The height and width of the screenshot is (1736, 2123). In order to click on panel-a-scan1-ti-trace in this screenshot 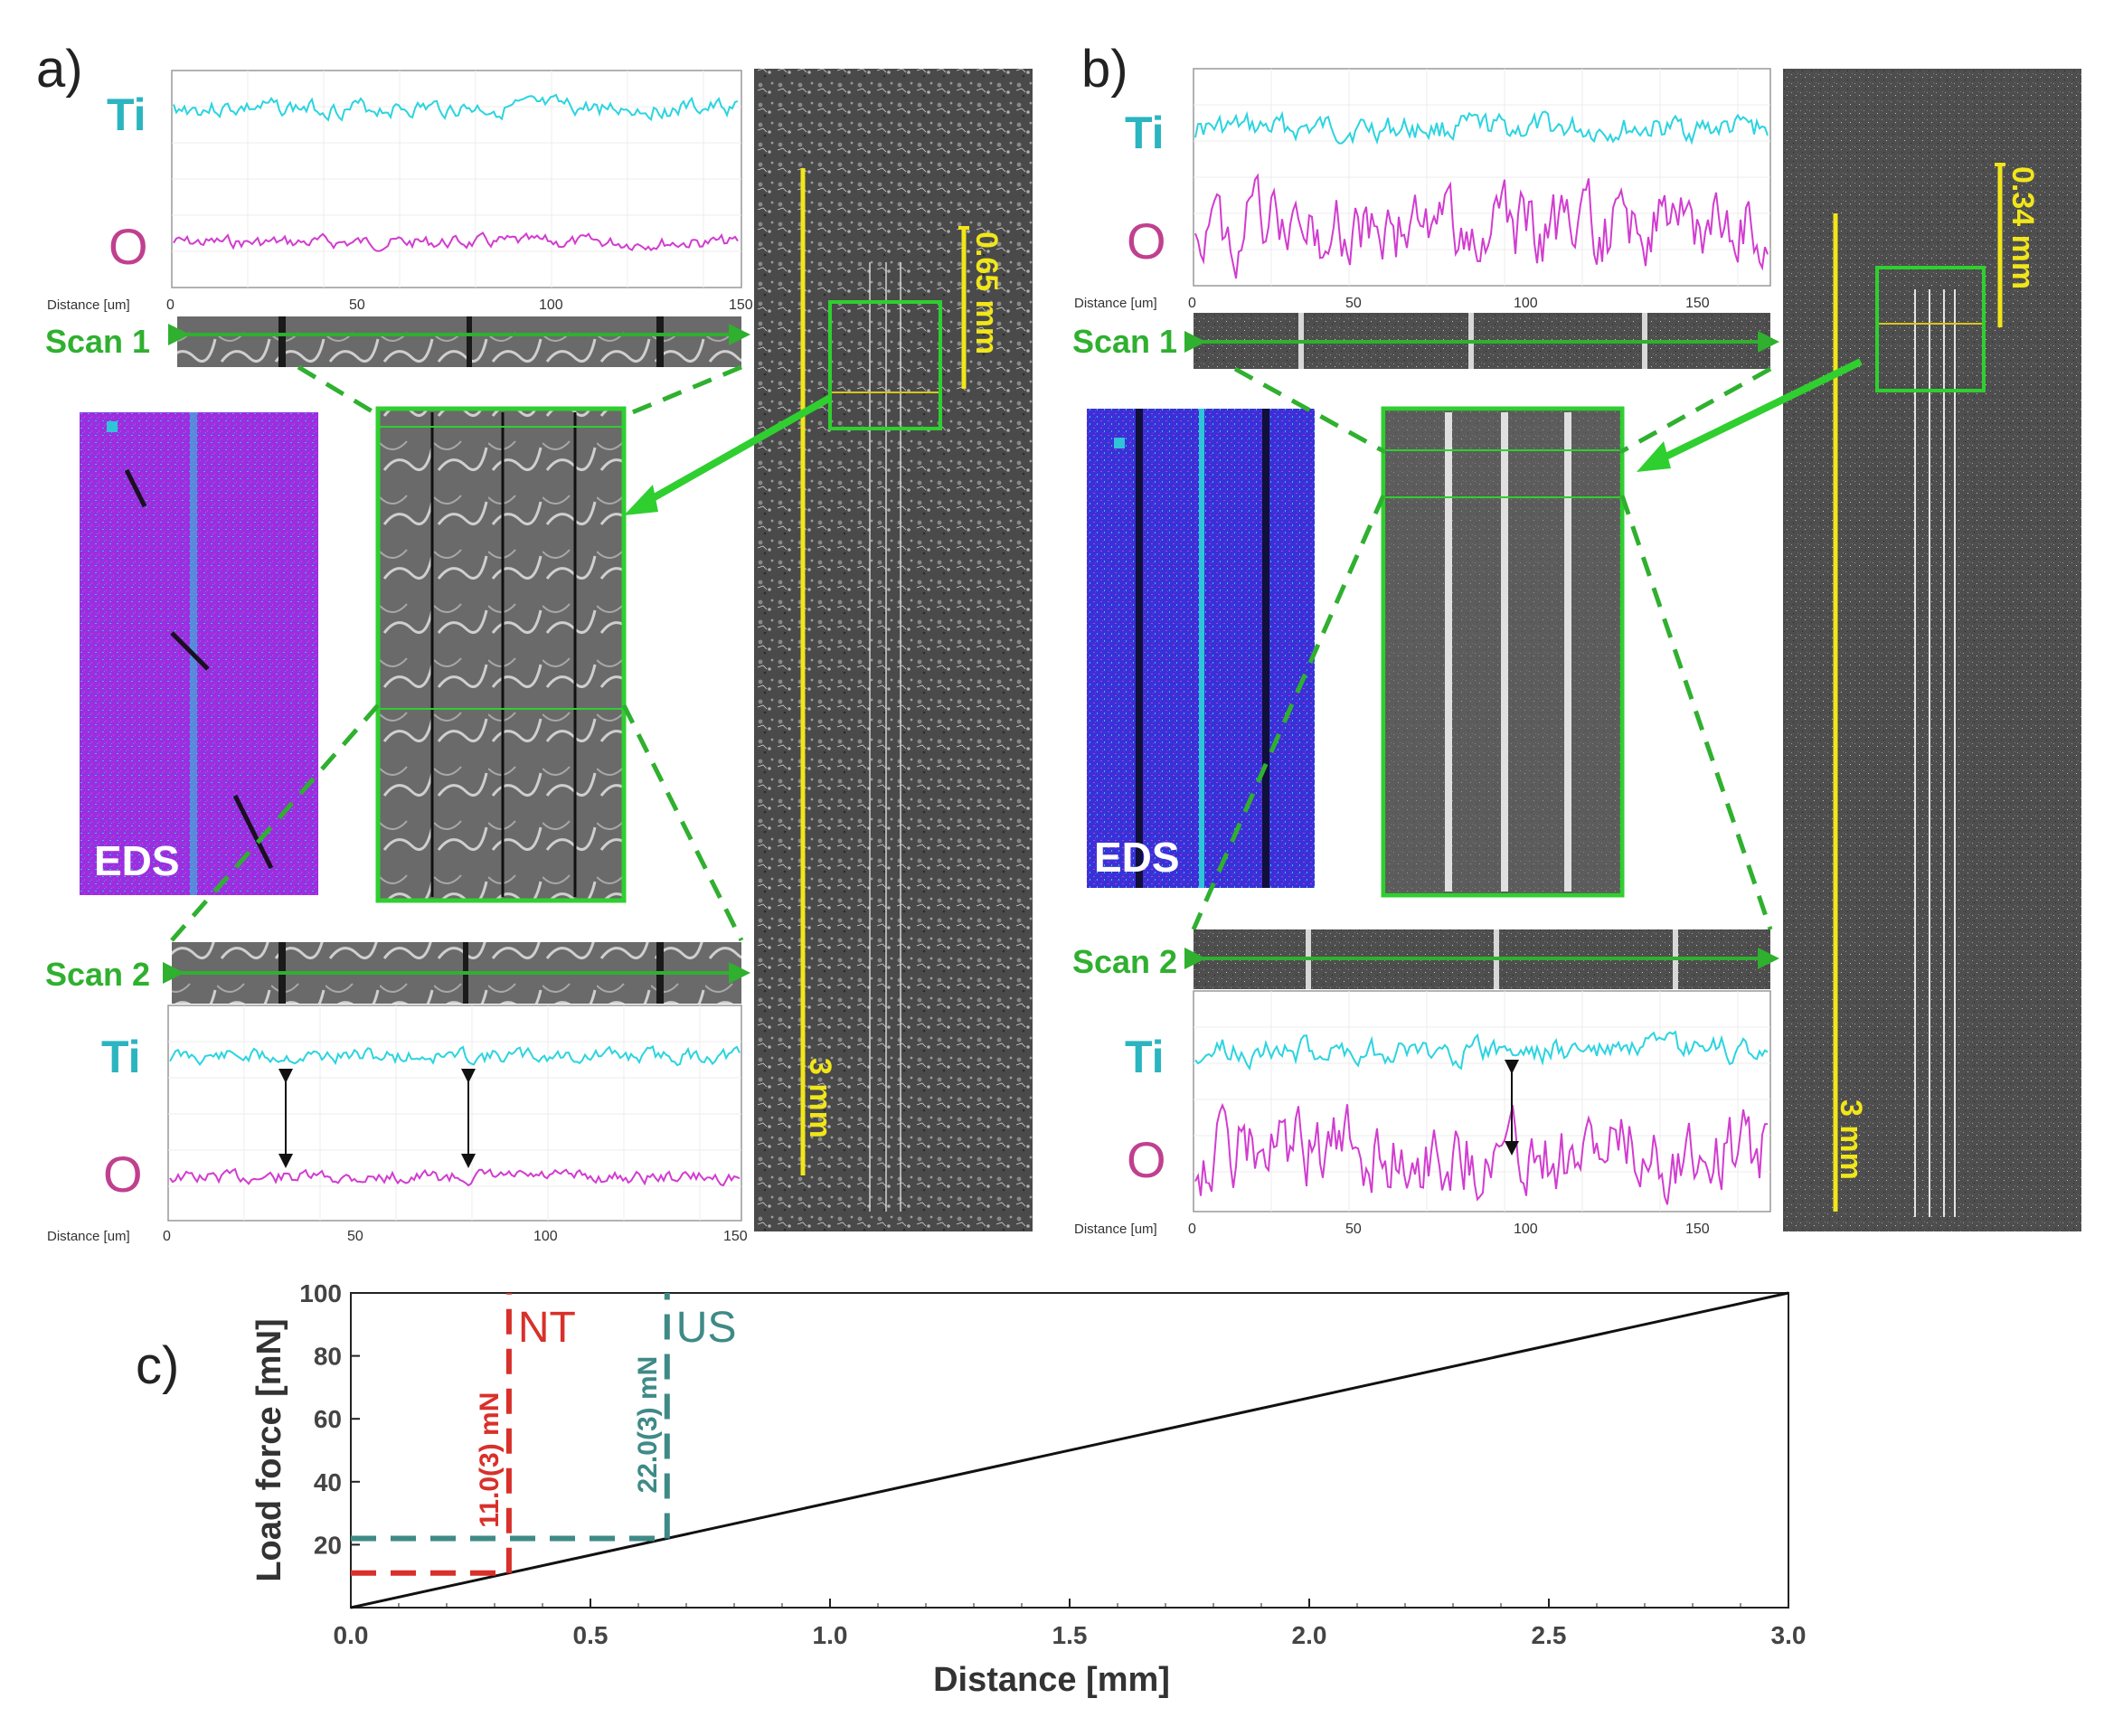, I will do `click(456, 108)`.